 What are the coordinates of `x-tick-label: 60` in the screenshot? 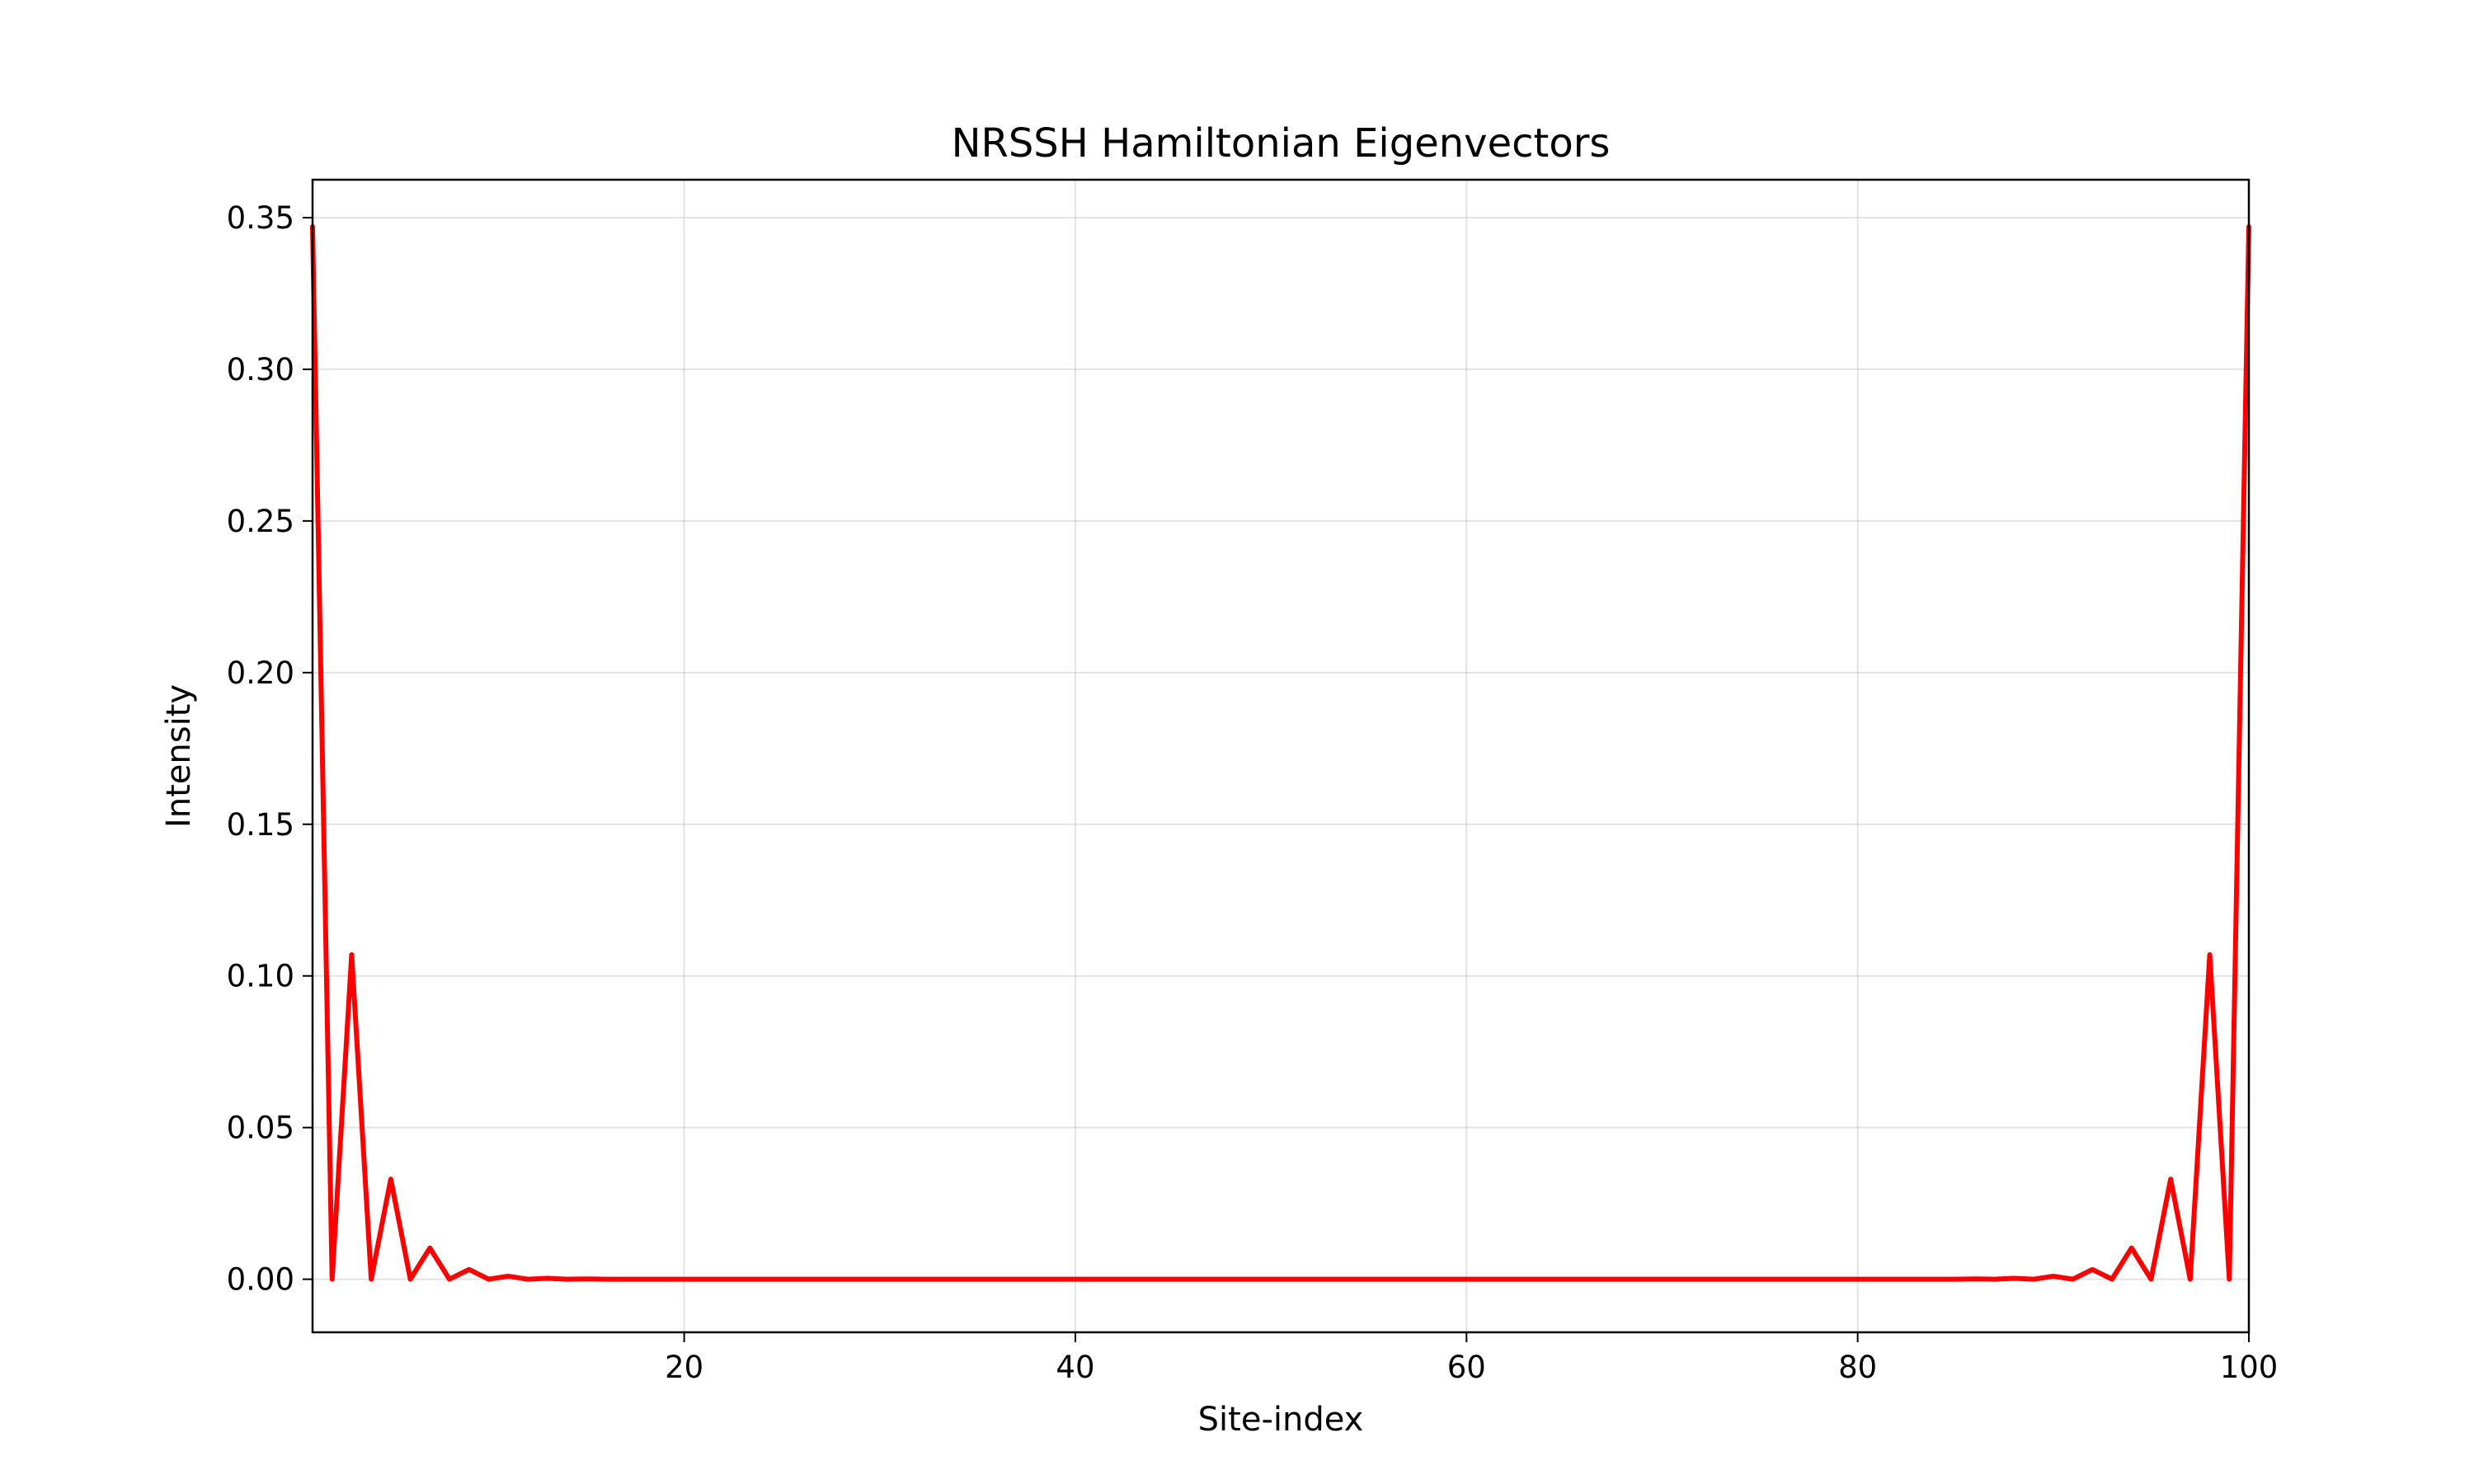 It's located at (1466, 1367).